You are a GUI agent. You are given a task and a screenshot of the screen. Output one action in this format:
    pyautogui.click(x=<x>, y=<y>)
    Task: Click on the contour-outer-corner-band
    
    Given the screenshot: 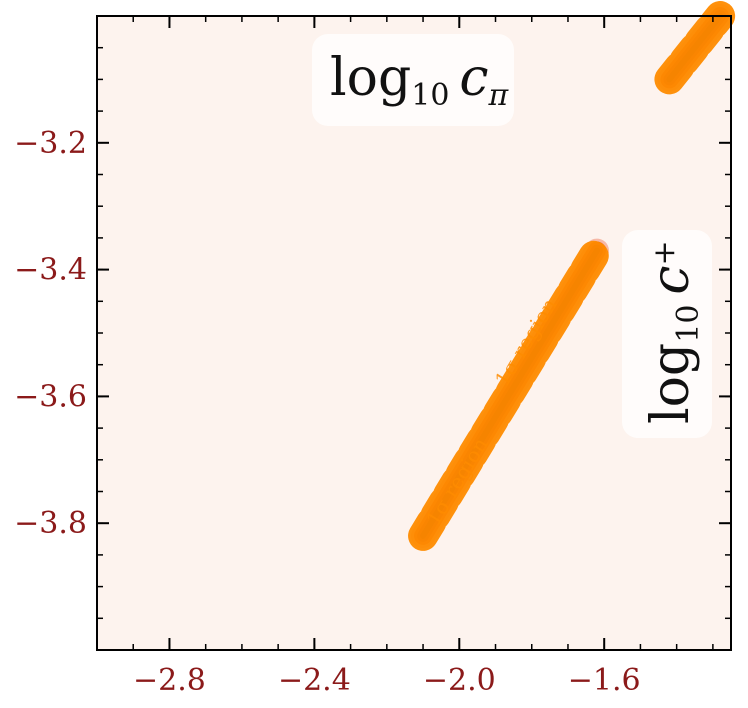 What is the action you would take?
    pyautogui.click(x=695, y=48)
    